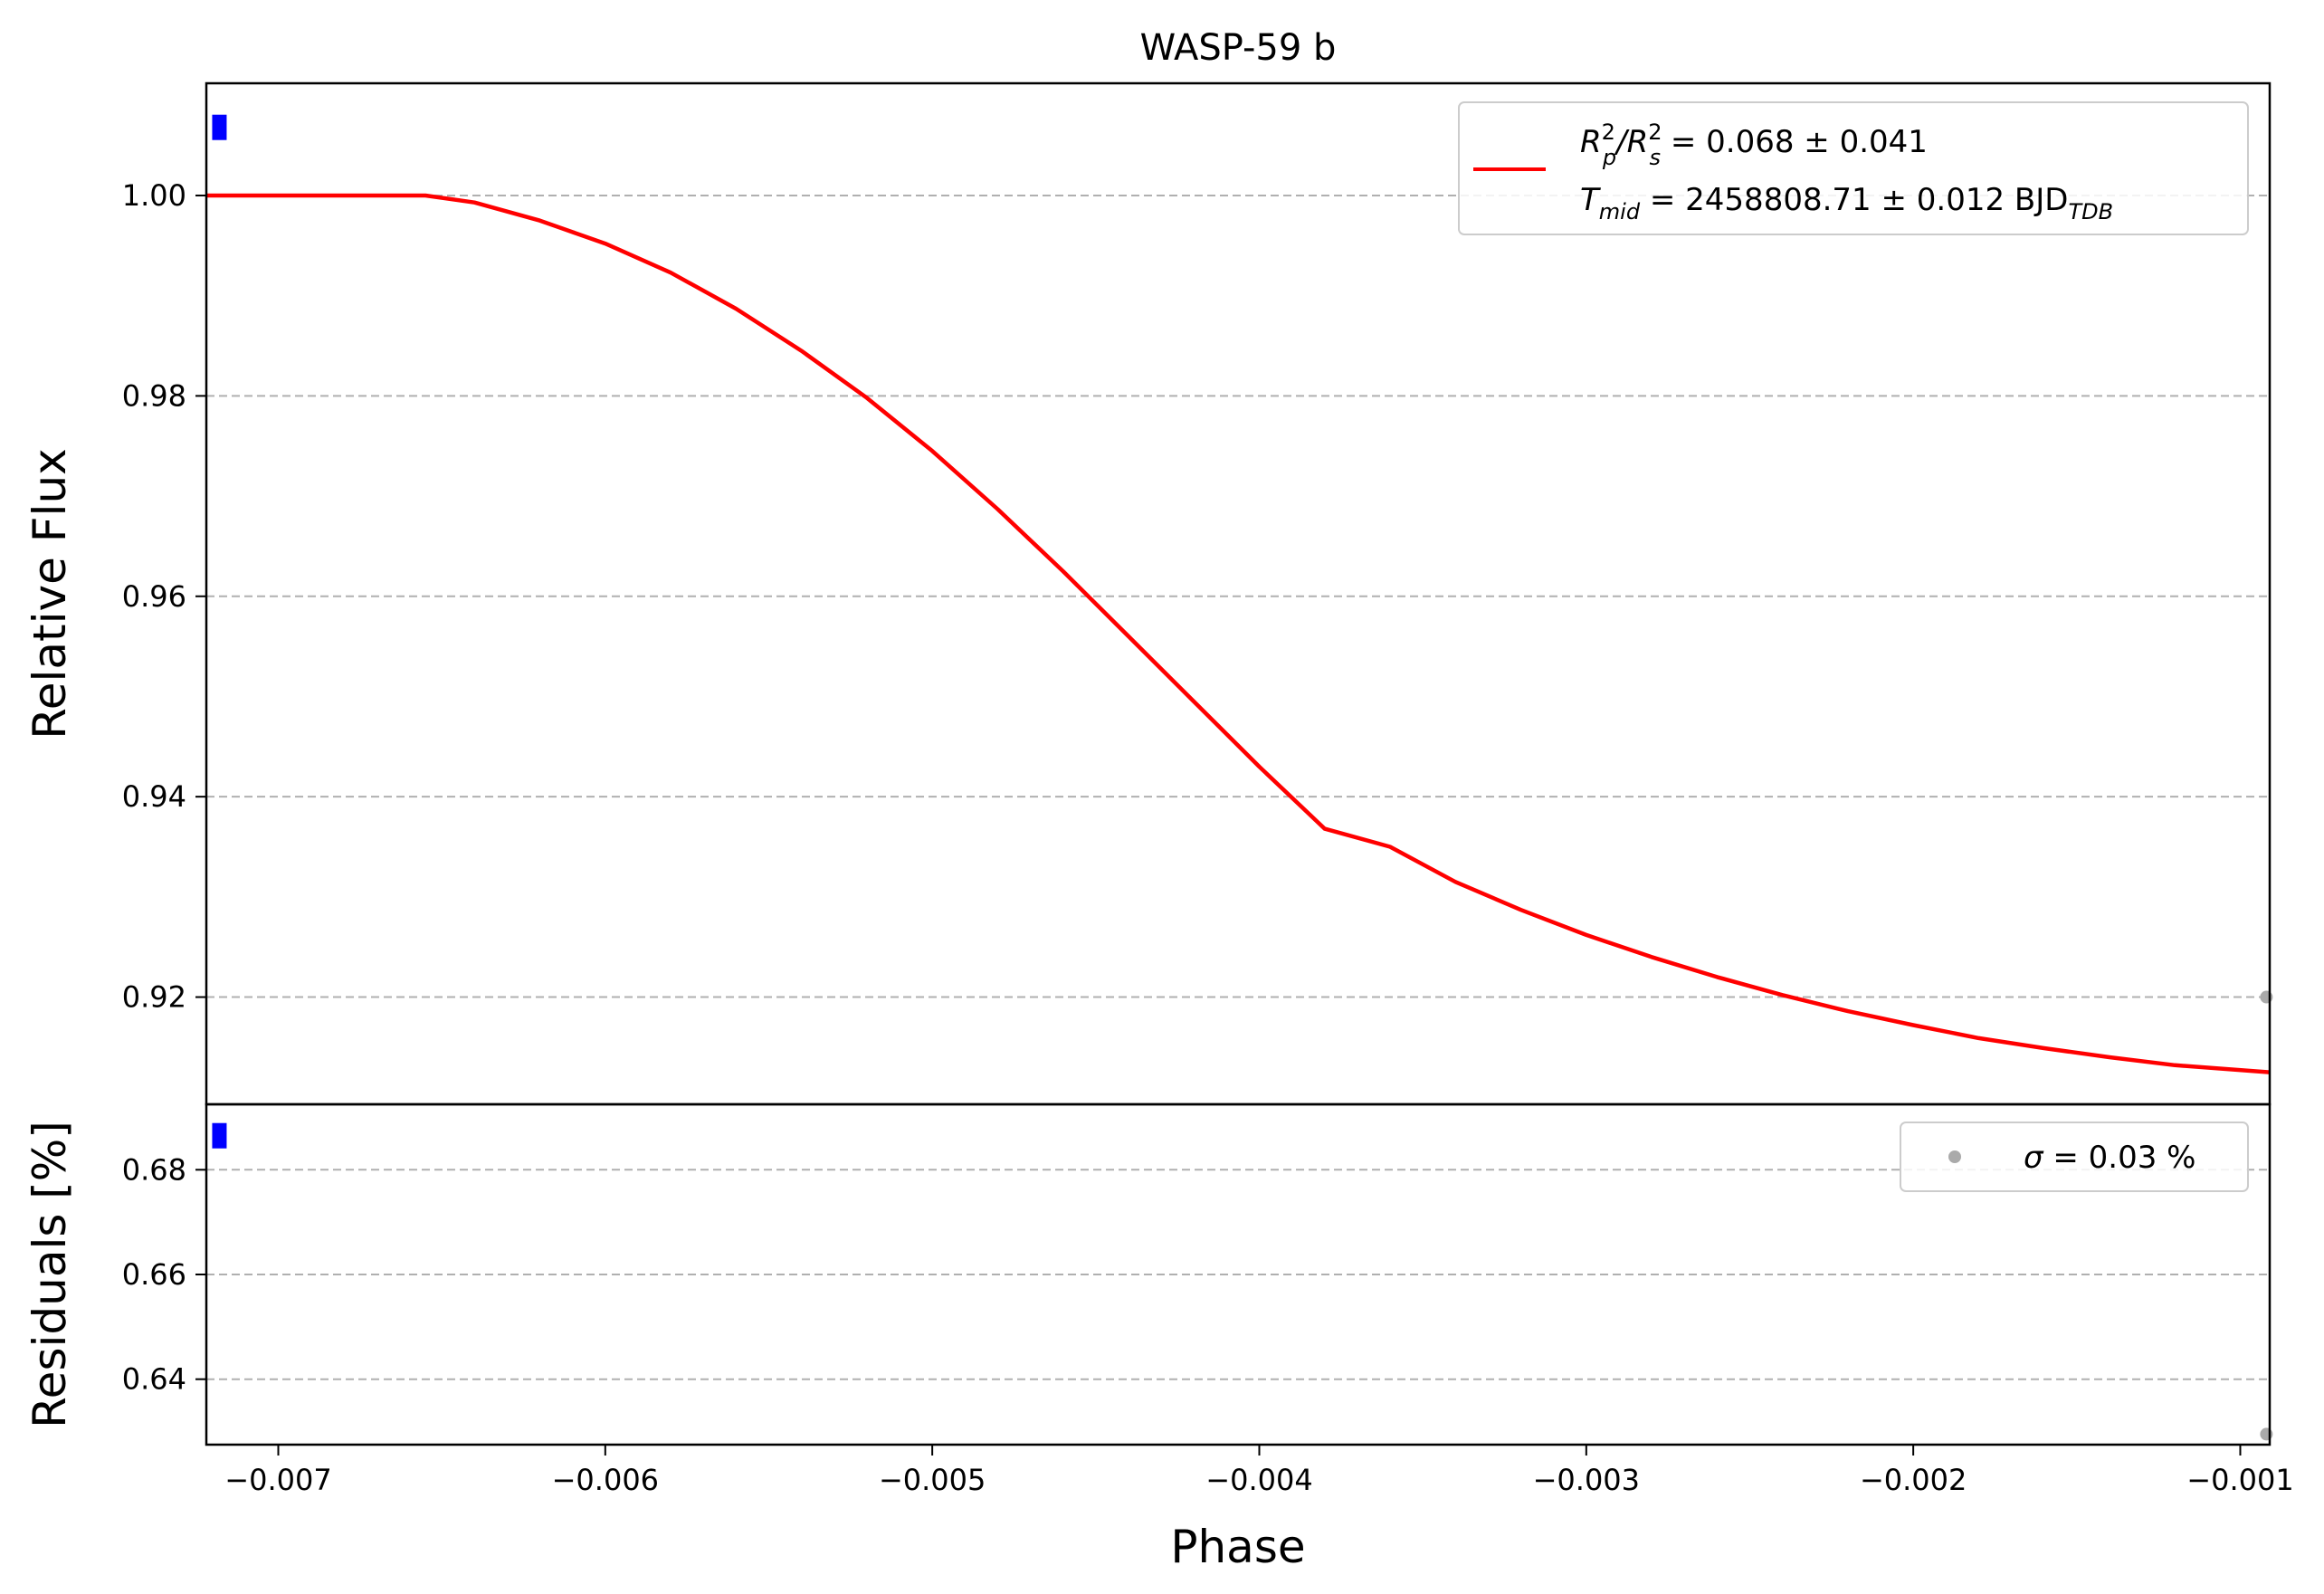 The width and height of the screenshot is (2324, 1594). Describe the element at coordinates (154, 196) in the screenshot. I see `main-y-tick-label: 1.00` at that location.